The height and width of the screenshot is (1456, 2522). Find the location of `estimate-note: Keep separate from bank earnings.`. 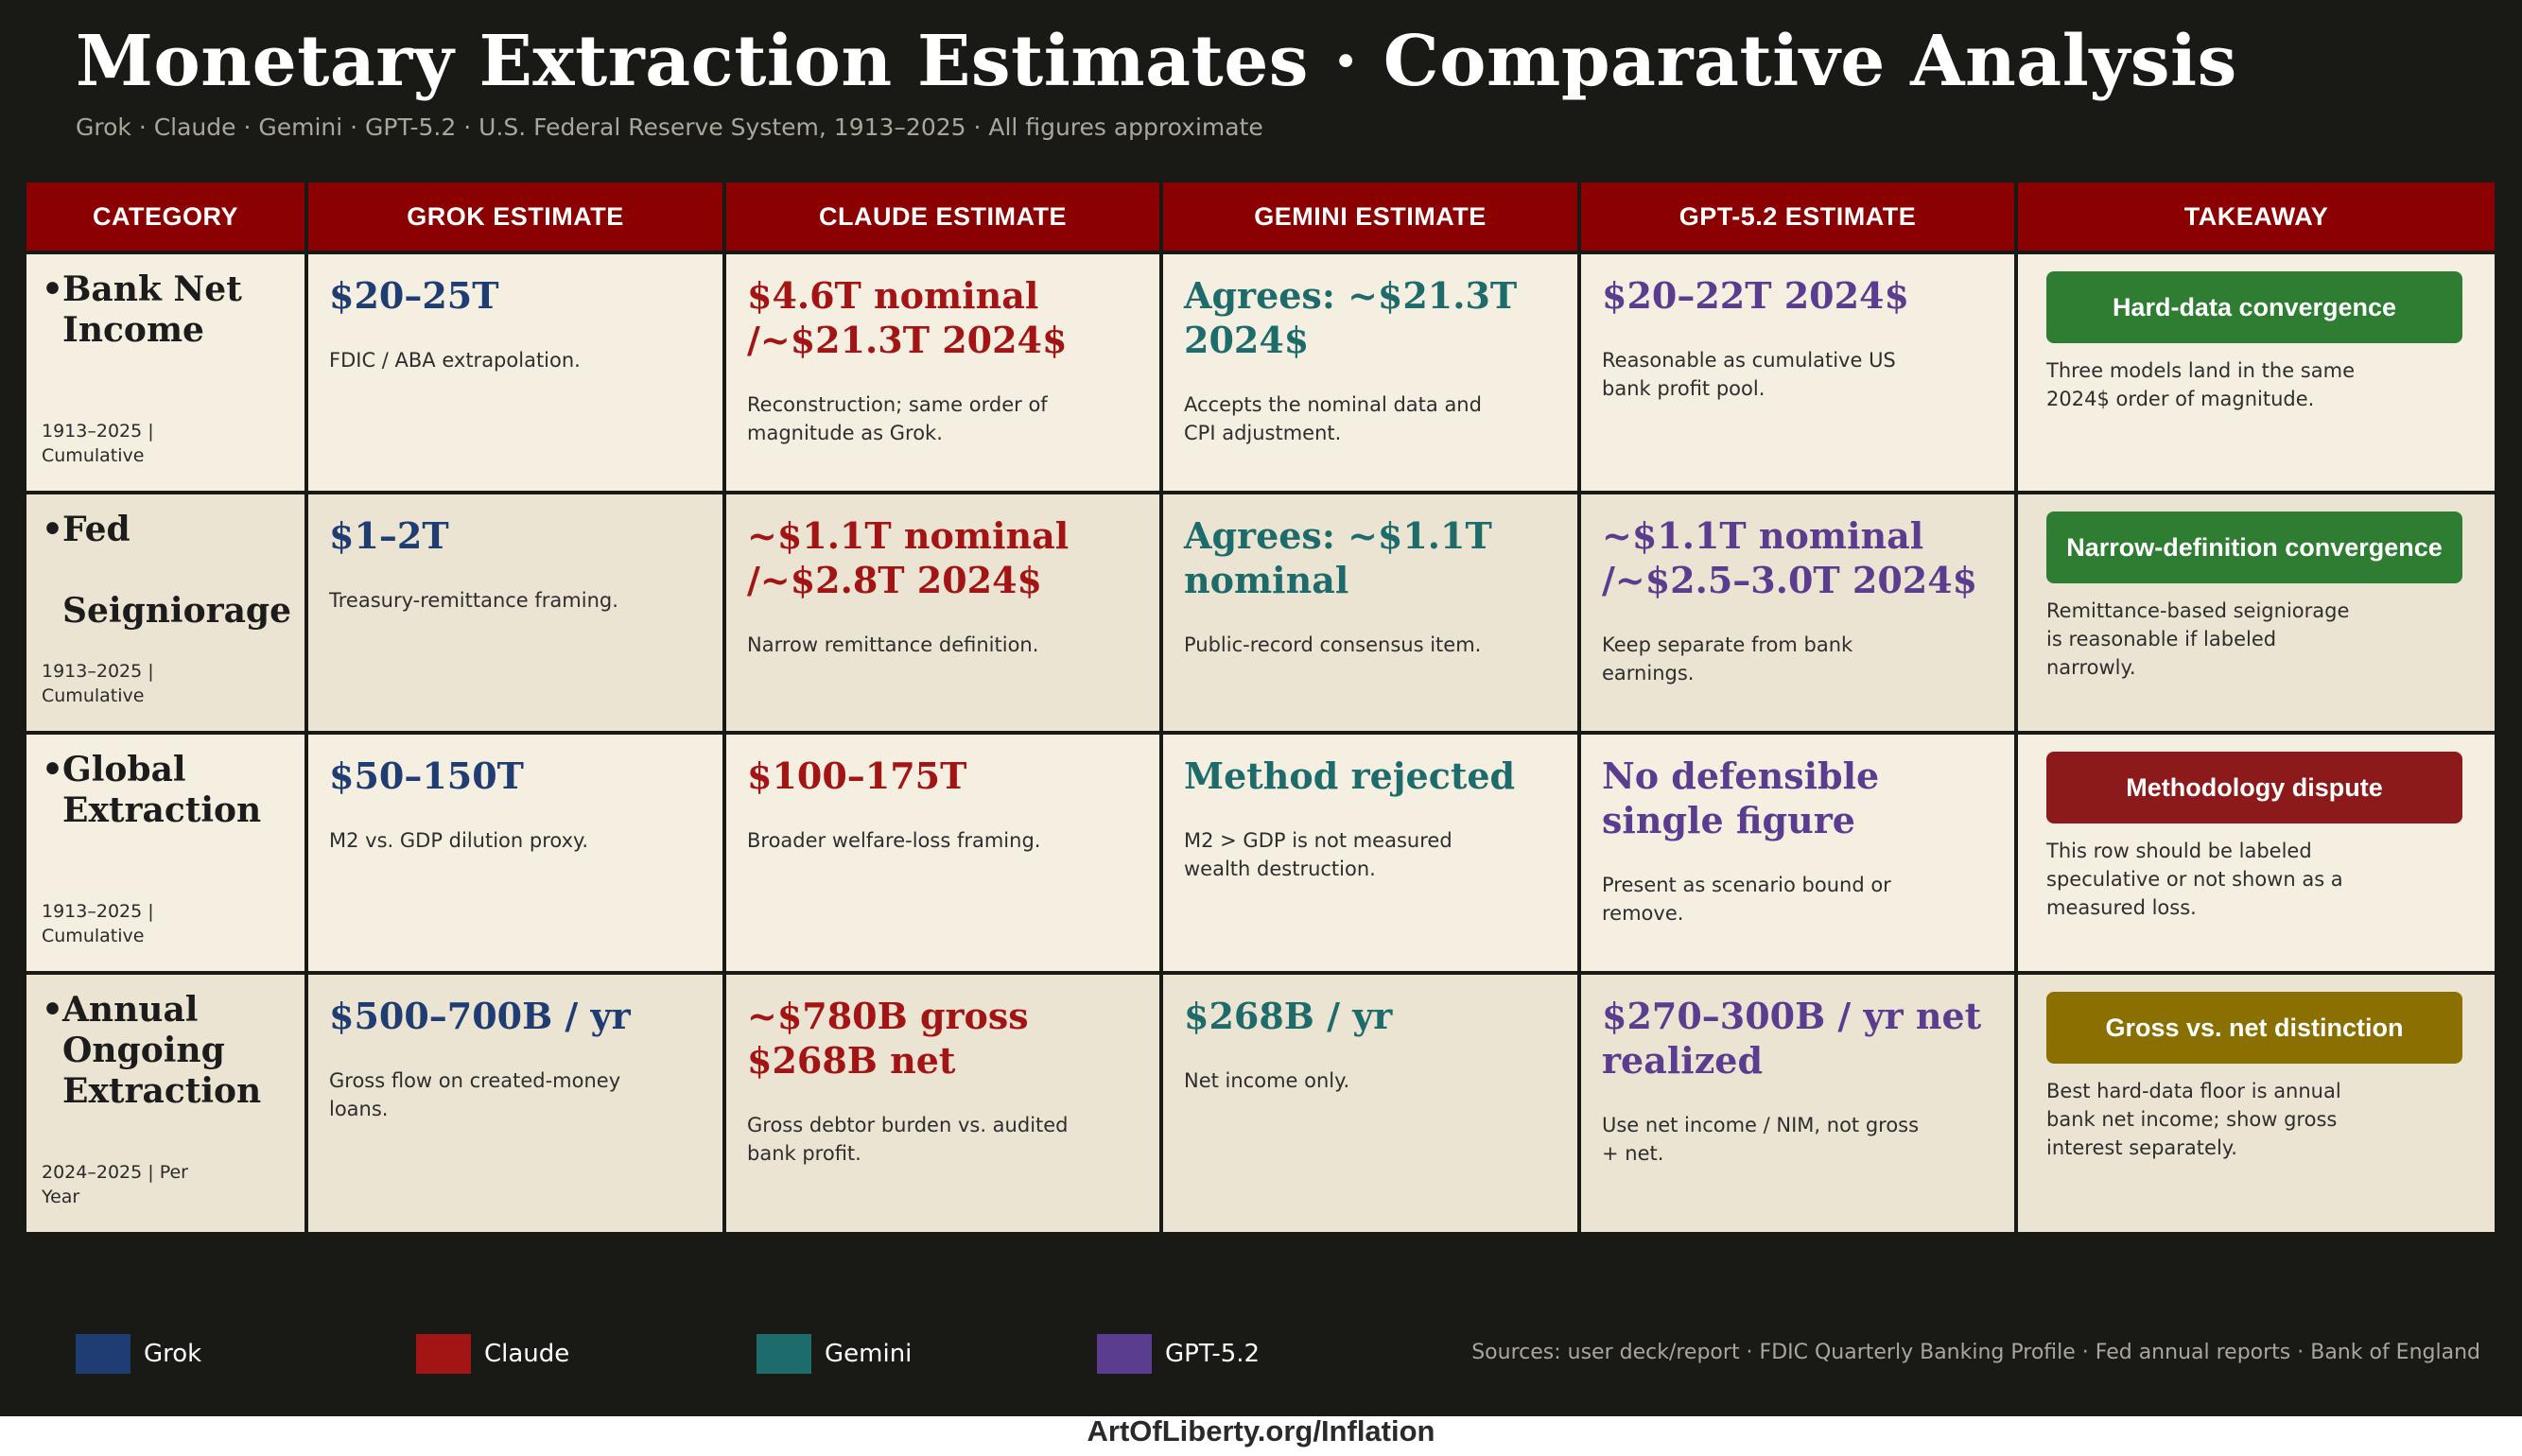

estimate-note: Keep separate from bank earnings. is located at coordinates (1728, 659).